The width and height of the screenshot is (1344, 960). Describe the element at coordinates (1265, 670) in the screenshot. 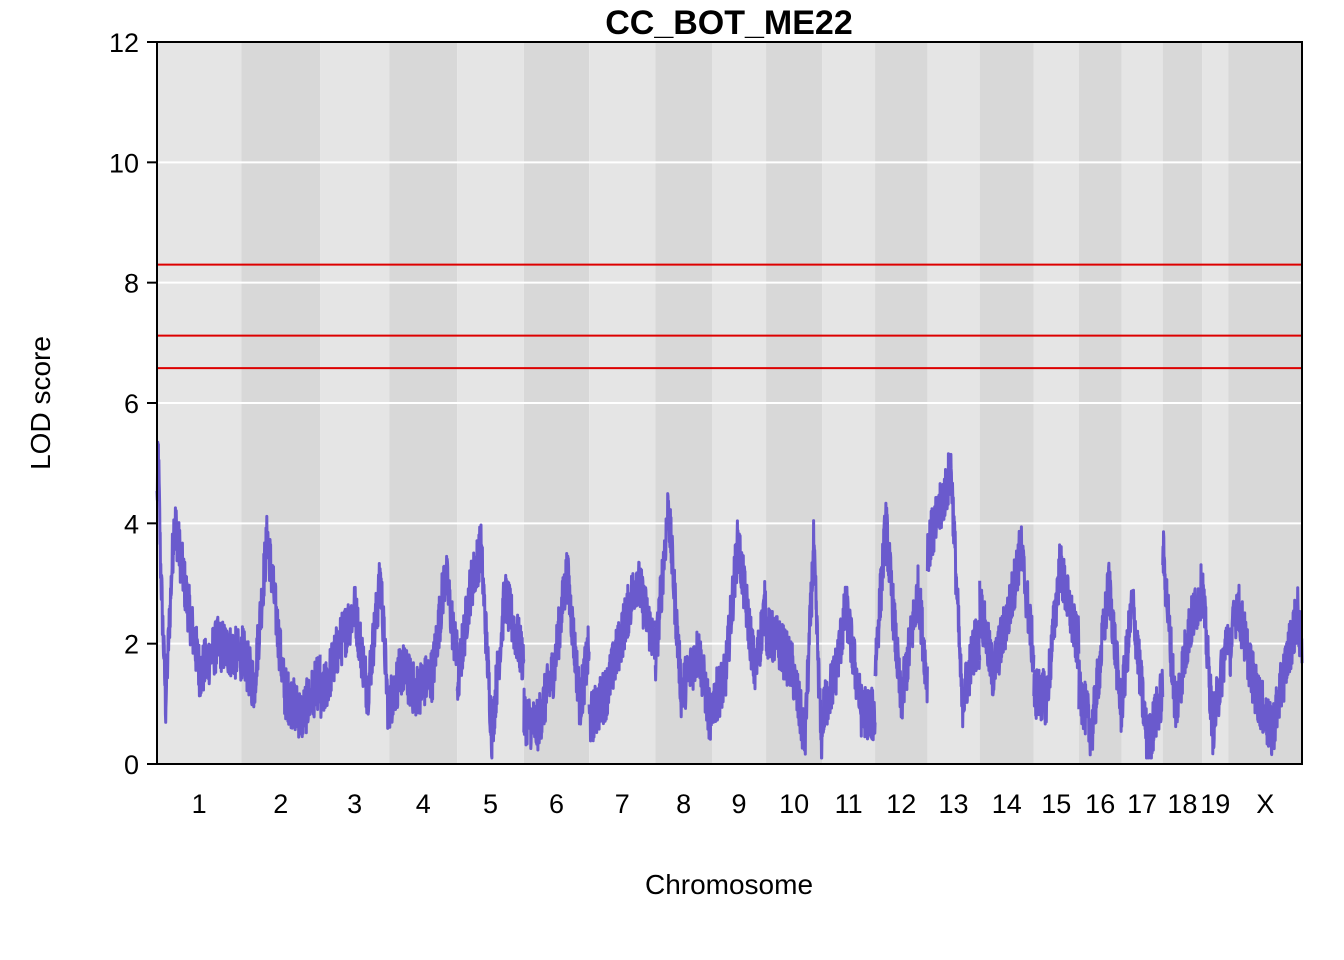

I see `lod-line-chr-X` at that location.